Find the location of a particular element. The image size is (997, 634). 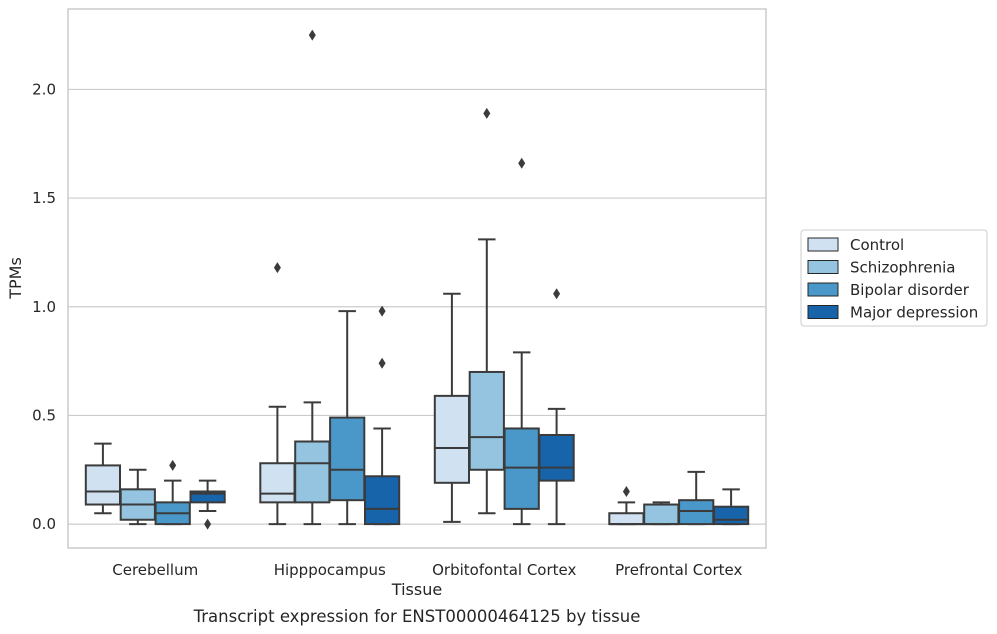

x-tick-label: Hipppocampus is located at coordinates (330, 570).